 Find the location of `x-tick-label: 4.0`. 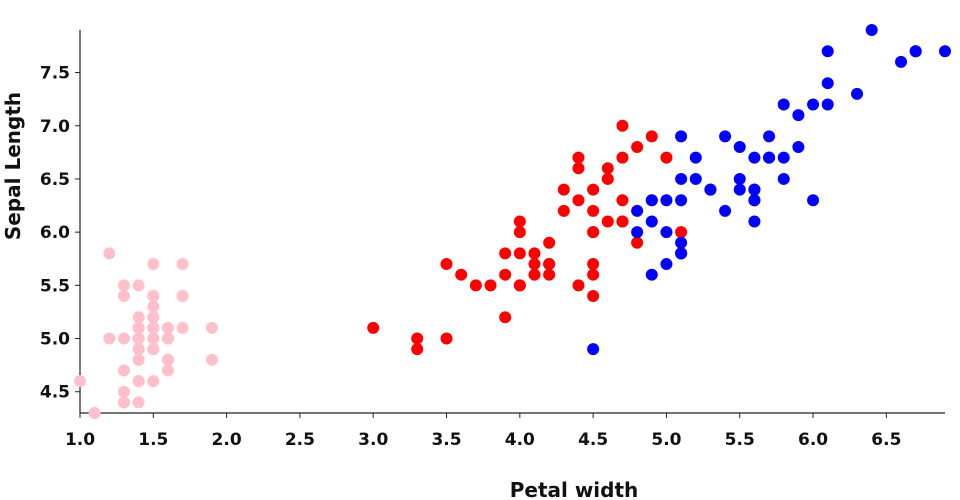

x-tick-label: 4.0 is located at coordinates (520, 440).